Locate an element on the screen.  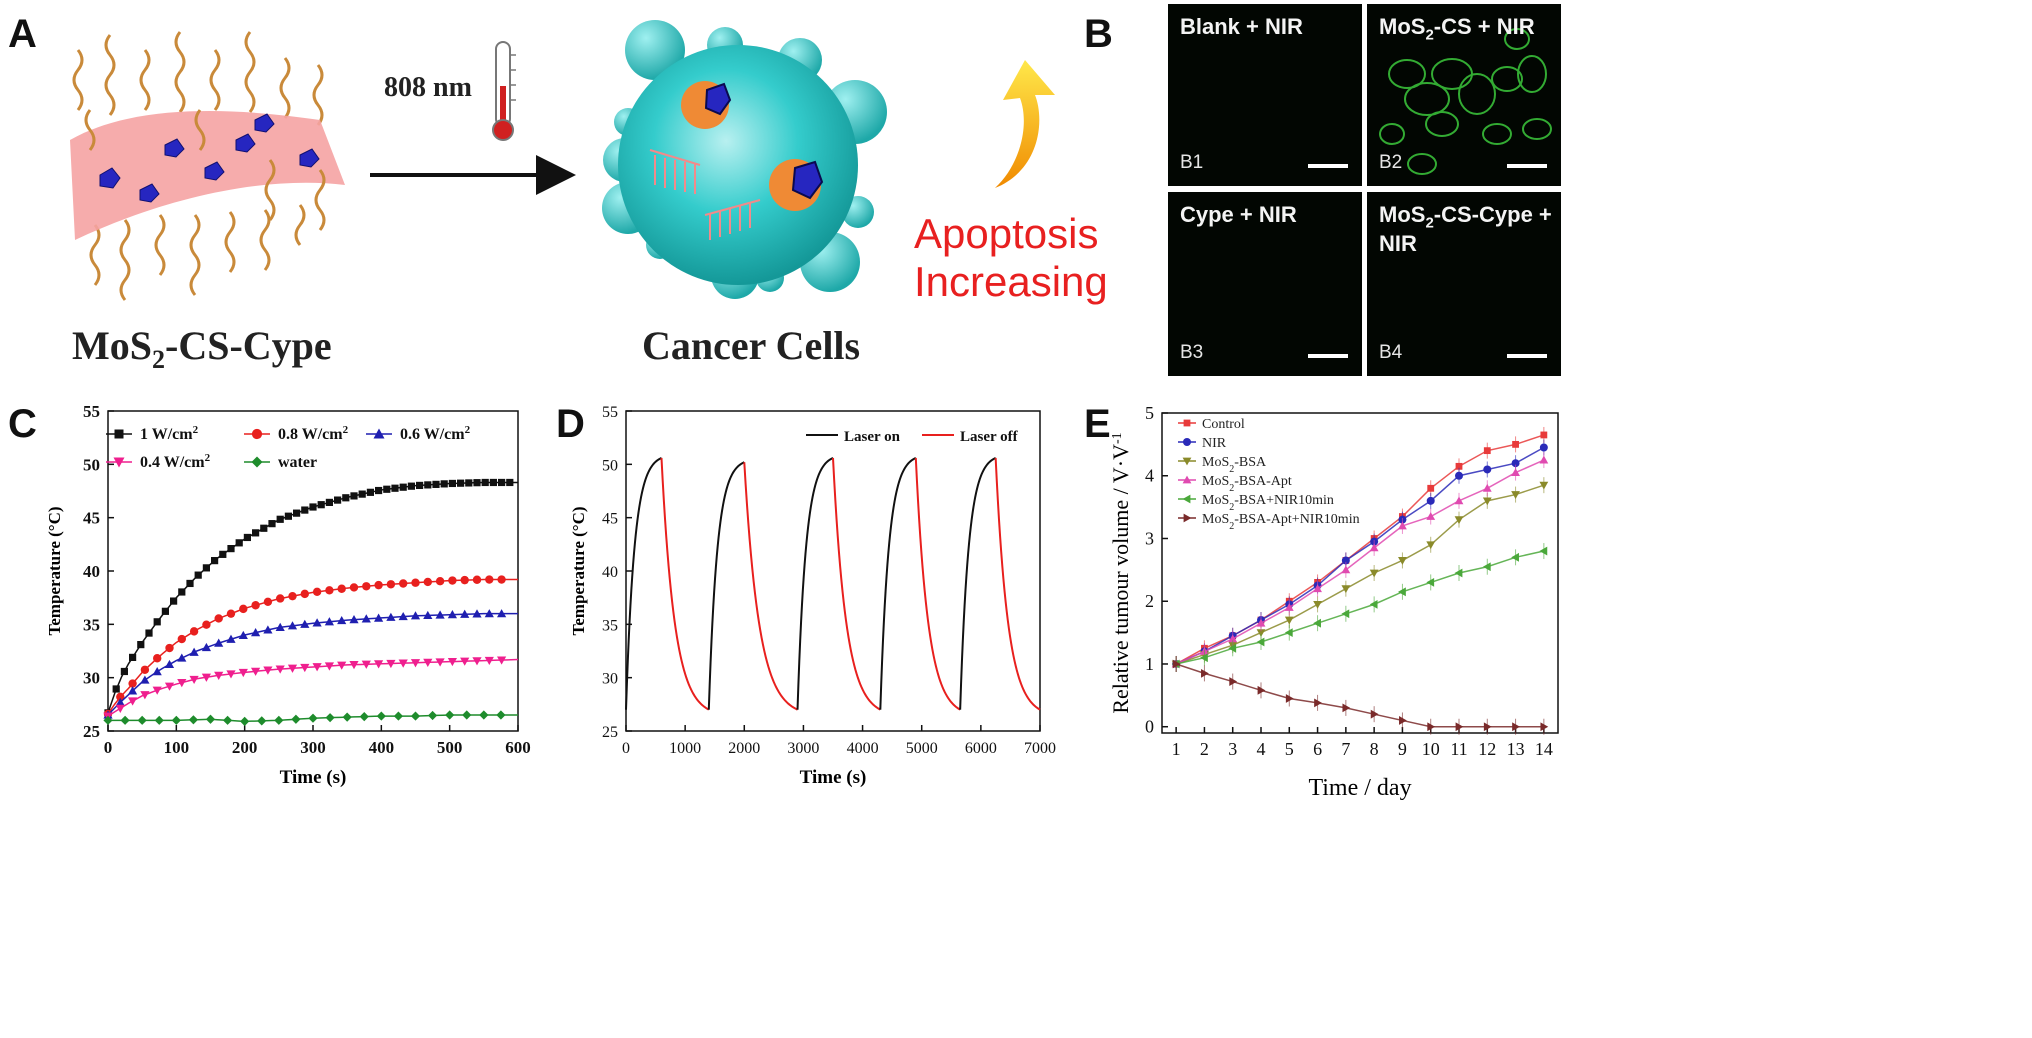
panel-label-a: A is located at coordinates (22, 34).